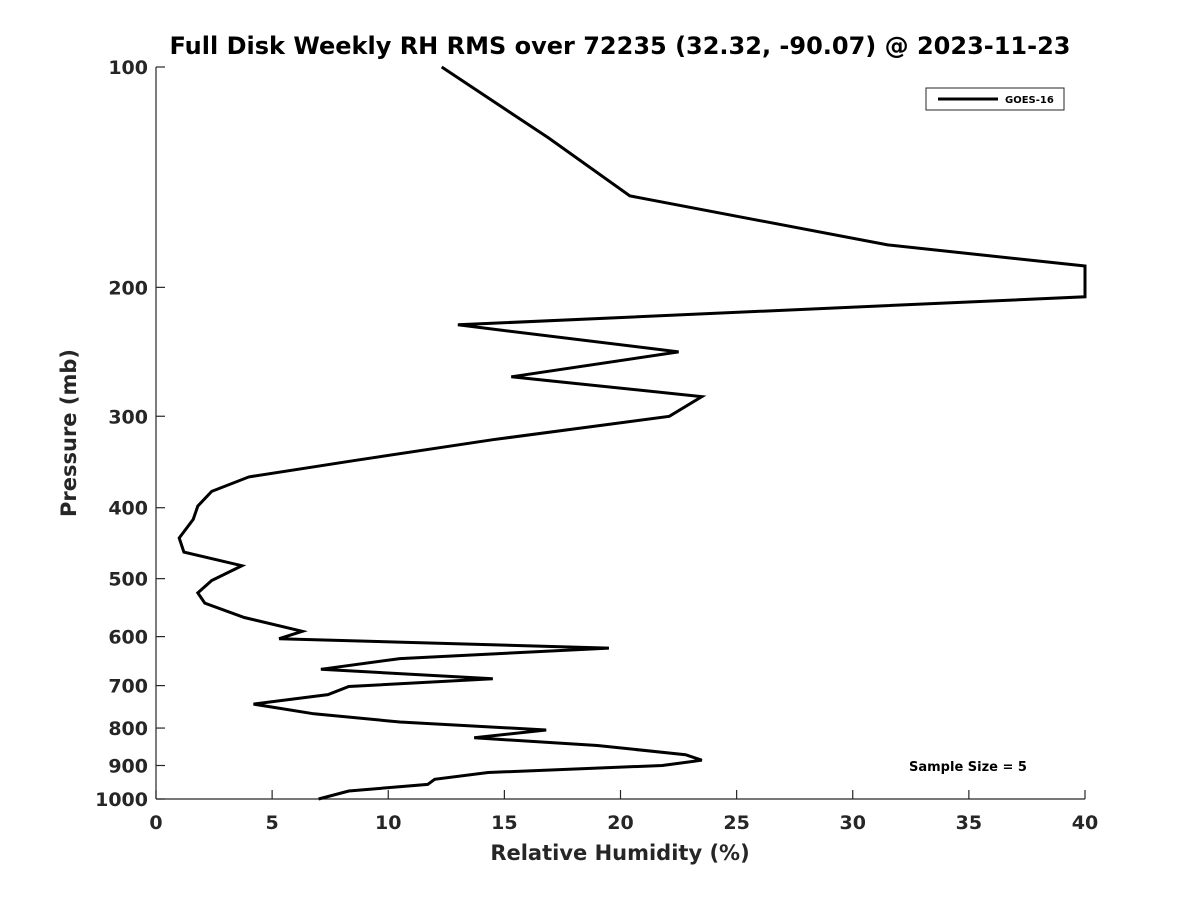  Describe the element at coordinates (128, 509) in the screenshot. I see `y-tick-label: 400` at that location.